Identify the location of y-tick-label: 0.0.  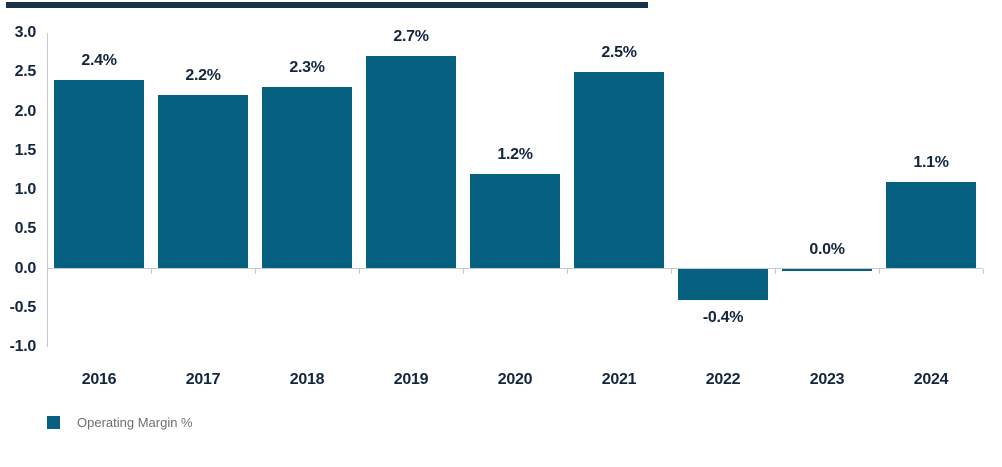
(25, 268).